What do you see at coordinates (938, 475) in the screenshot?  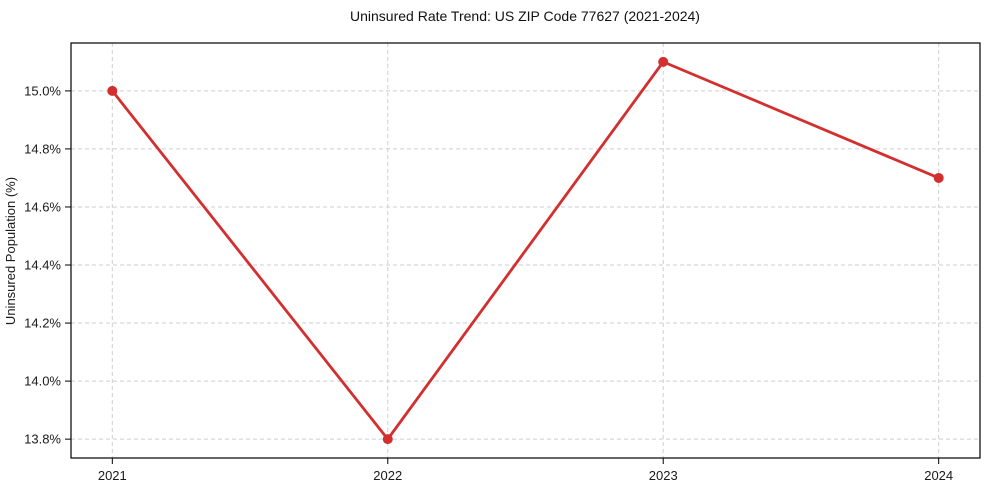 I see `x-tick-label: 2024` at bounding box center [938, 475].